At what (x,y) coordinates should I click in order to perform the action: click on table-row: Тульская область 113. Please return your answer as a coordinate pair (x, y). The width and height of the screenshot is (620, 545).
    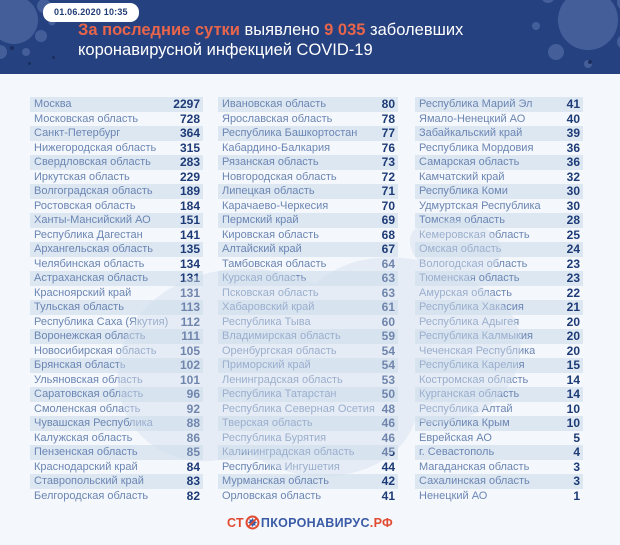
    Looking at the image, I should click on (116, 307).